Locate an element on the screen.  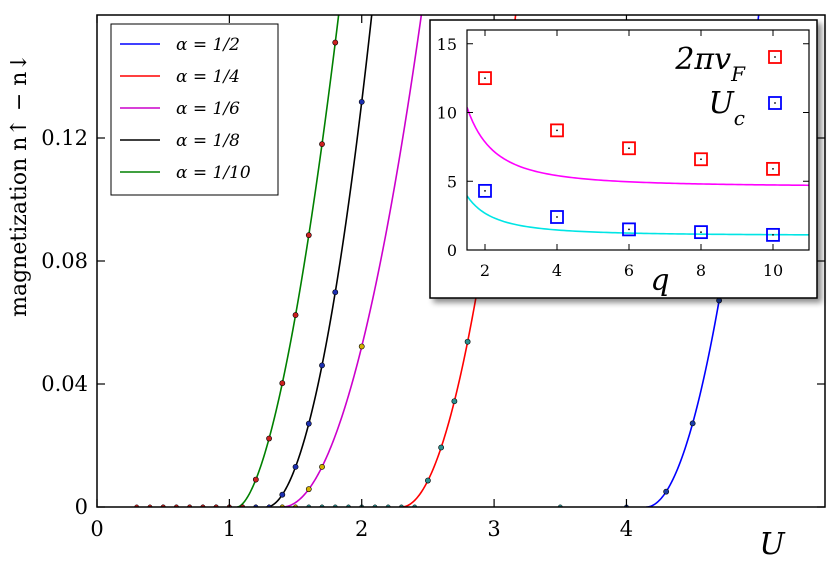
inset-x-axis-label: q is located at coordinates (659, 280).